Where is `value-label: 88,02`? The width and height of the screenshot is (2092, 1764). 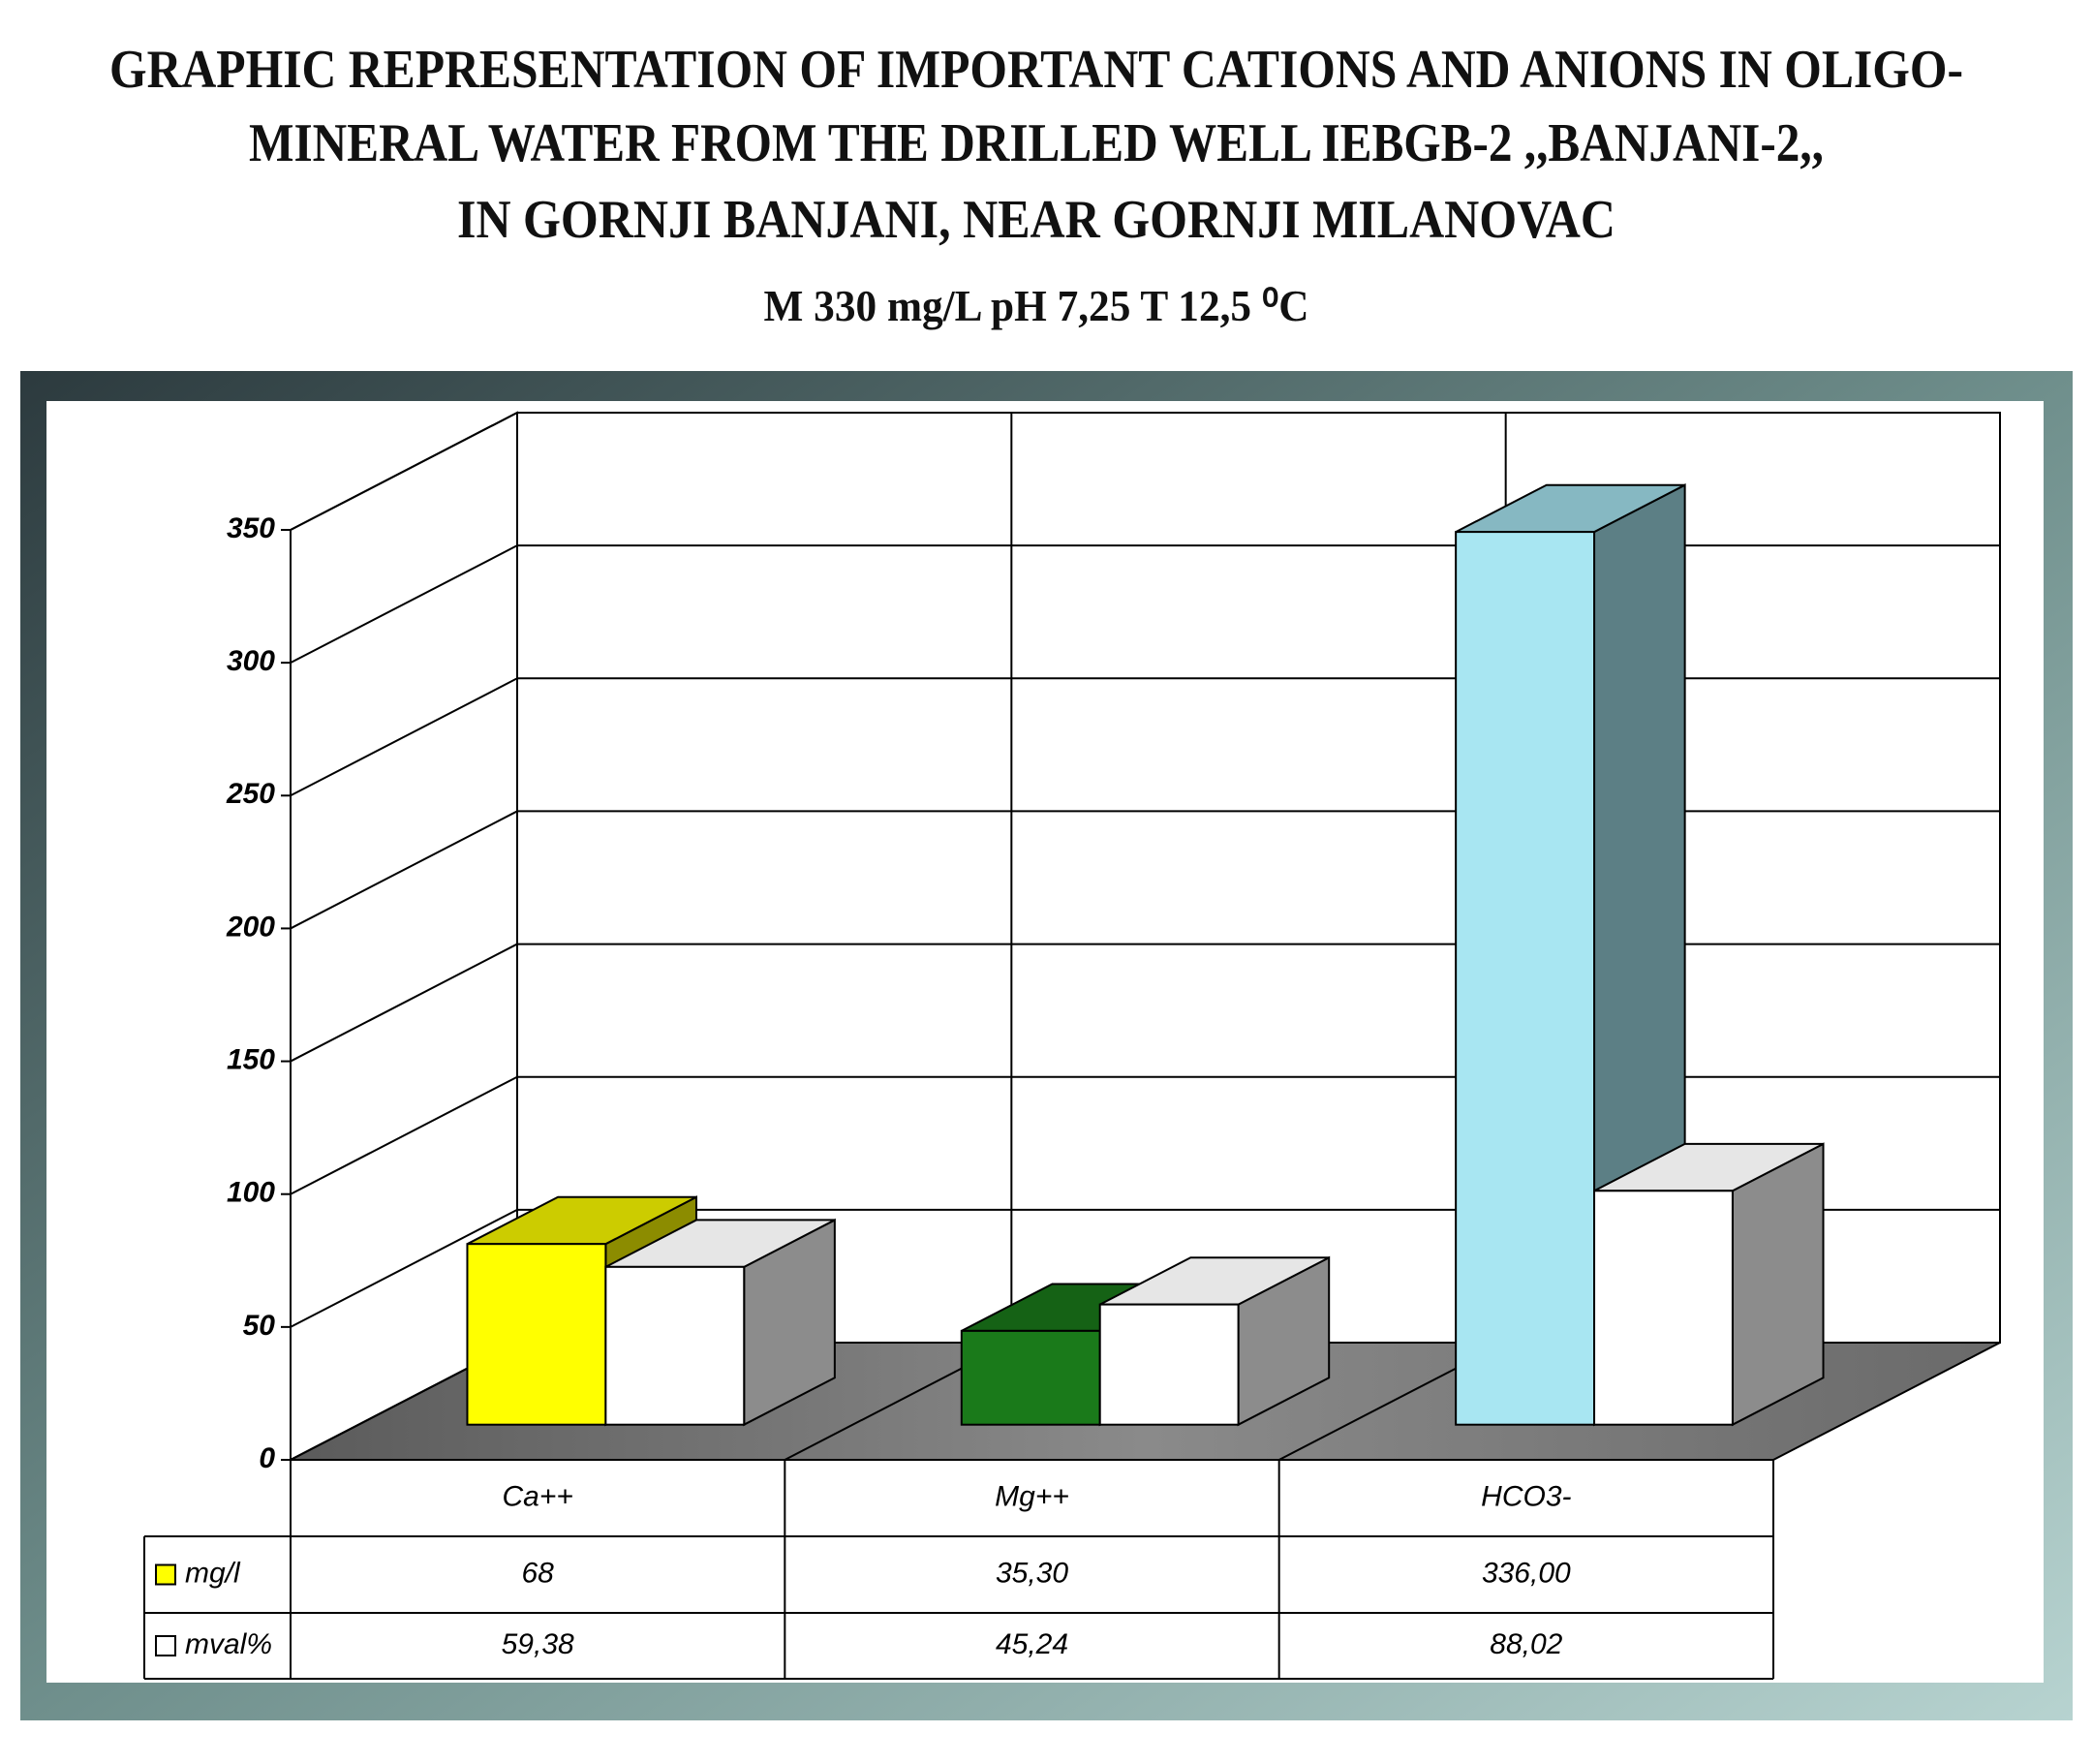 value-label: 88,02 is located at coordinates (1526, 1644).